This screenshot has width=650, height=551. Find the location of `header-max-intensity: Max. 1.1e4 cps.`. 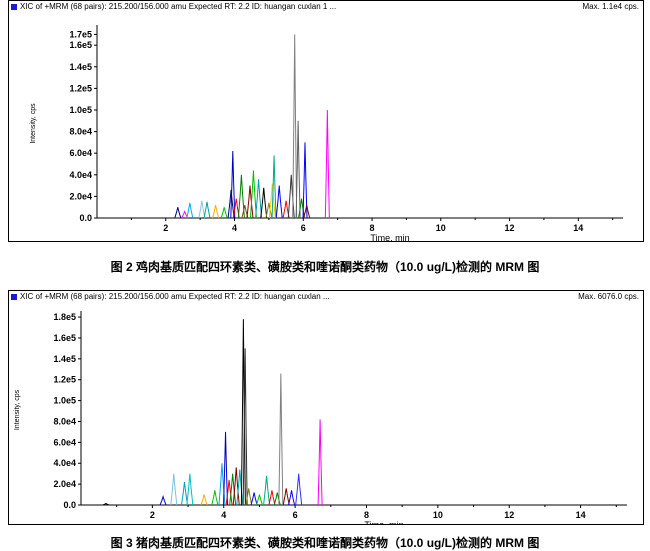

header-max-intensity: Max. 1.1e4 cps. is located at coordinates (610, 6).